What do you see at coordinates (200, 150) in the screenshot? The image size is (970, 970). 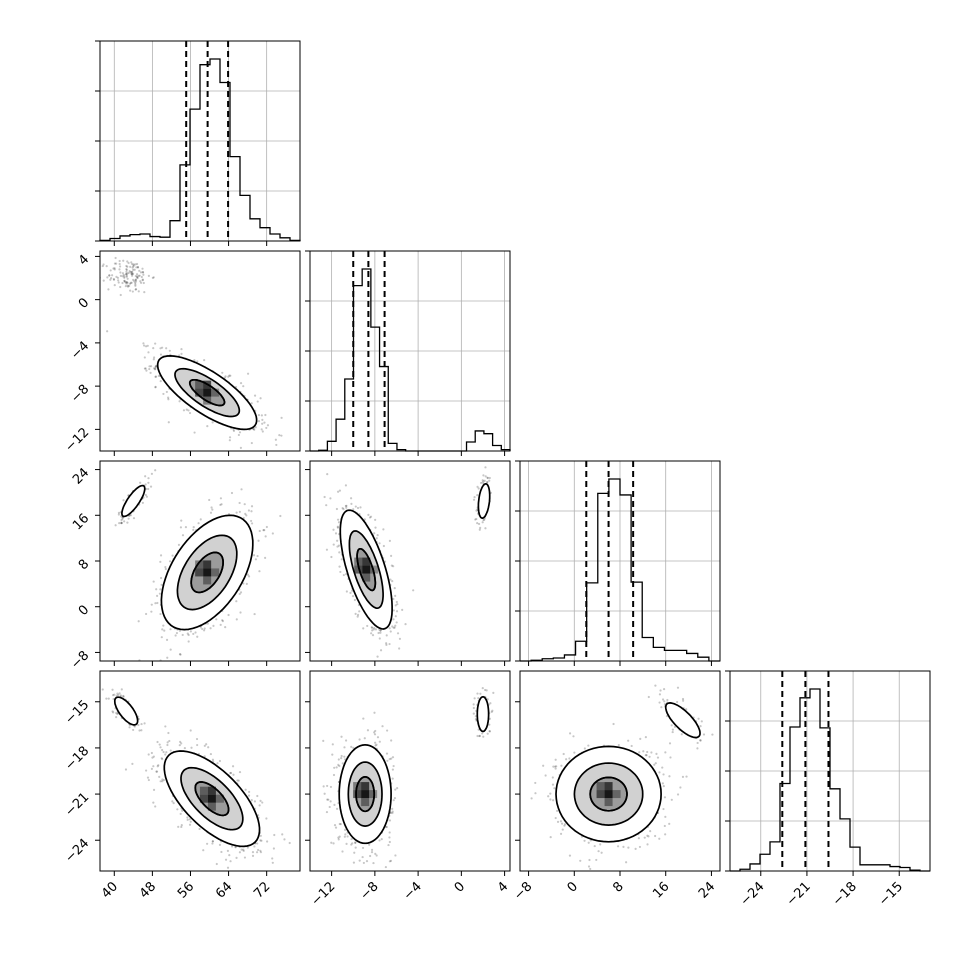 I see `histogram-p0` at bounding box center [200, 150].